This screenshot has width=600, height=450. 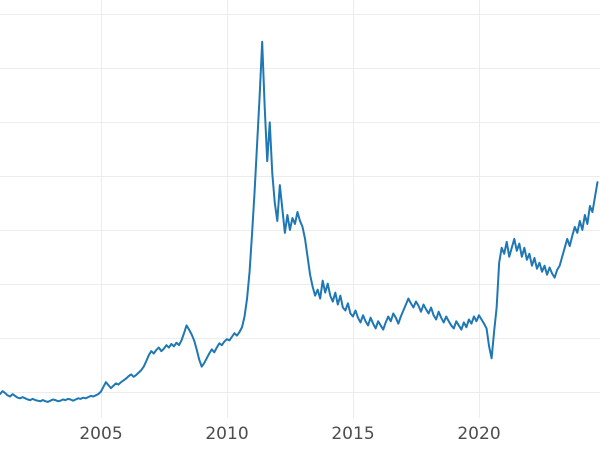 I want to click on gridline-vertical-2010, so click(x=227, y=209).